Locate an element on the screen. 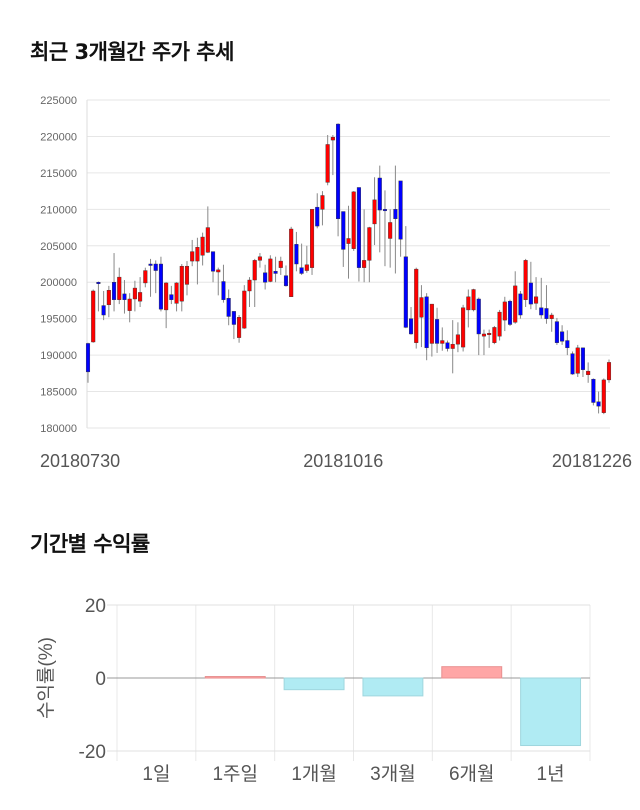  y-tick-label: 20 is located at coordinates (95, 606).